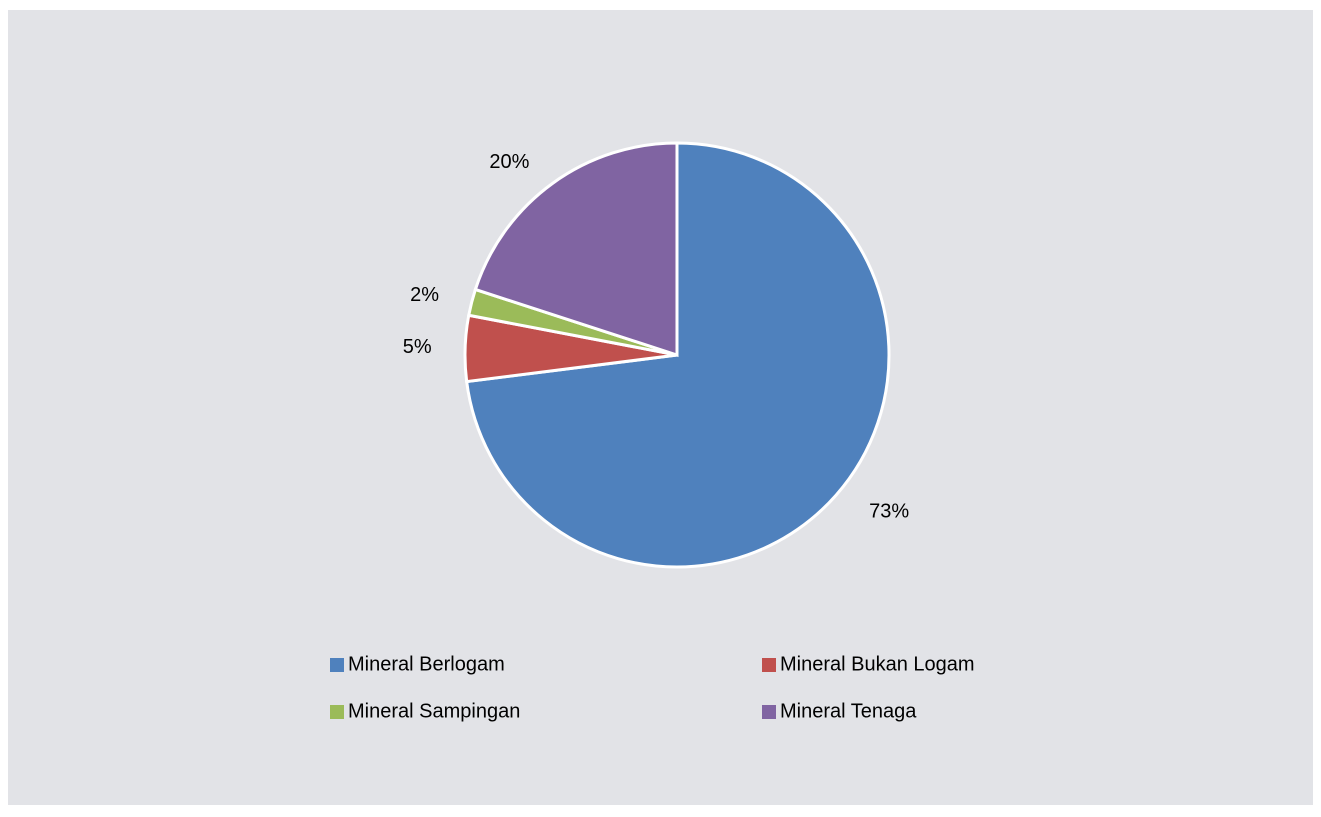 The image size is (1321, 817). Describe the element at coordinates (576, 249) in the screenshot. I see `pie-slice` at that location.